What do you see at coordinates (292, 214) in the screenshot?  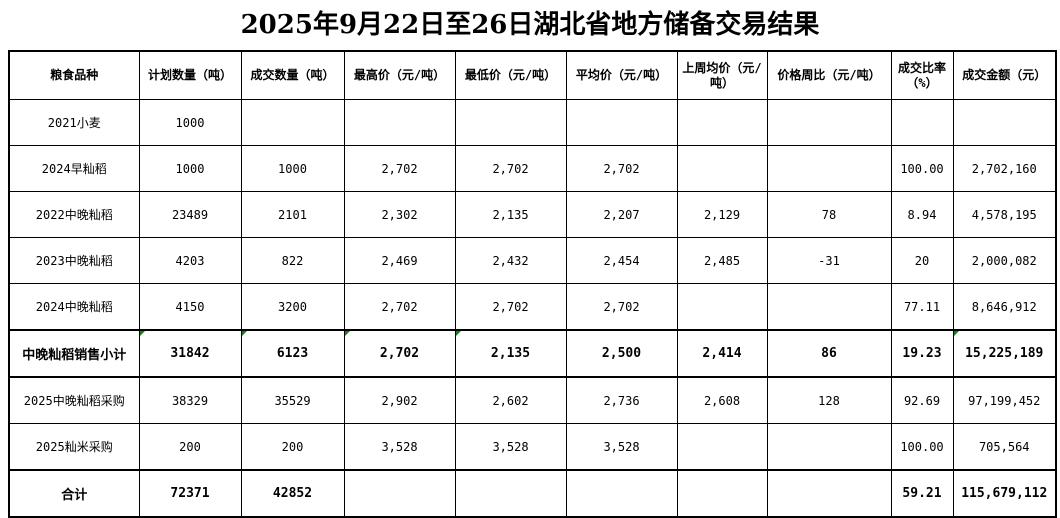 I see `table-cell: 2101` at bounding box center [292, 214].